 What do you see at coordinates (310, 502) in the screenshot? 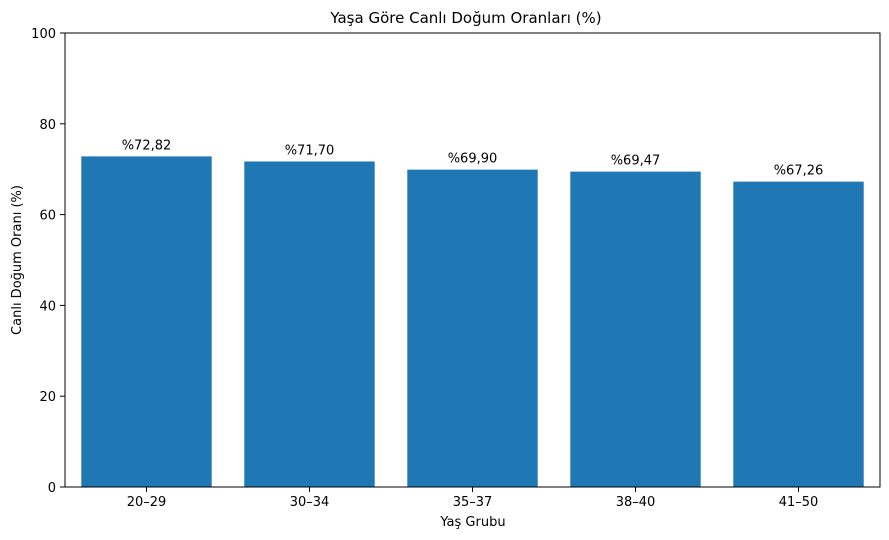
I see `x-tick-label: 30–34` at bounding box center [310, 502].